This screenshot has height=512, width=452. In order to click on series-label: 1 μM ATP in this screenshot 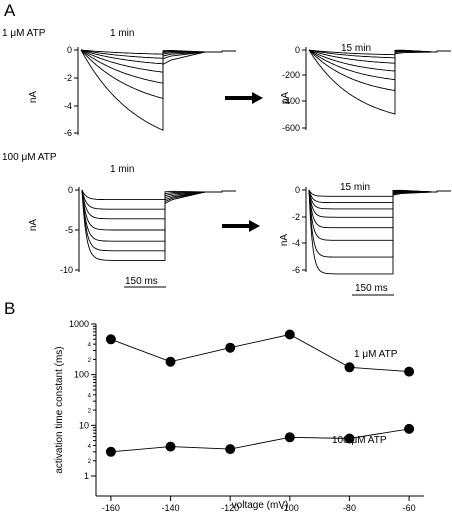, I will do `click(376, 354)`.